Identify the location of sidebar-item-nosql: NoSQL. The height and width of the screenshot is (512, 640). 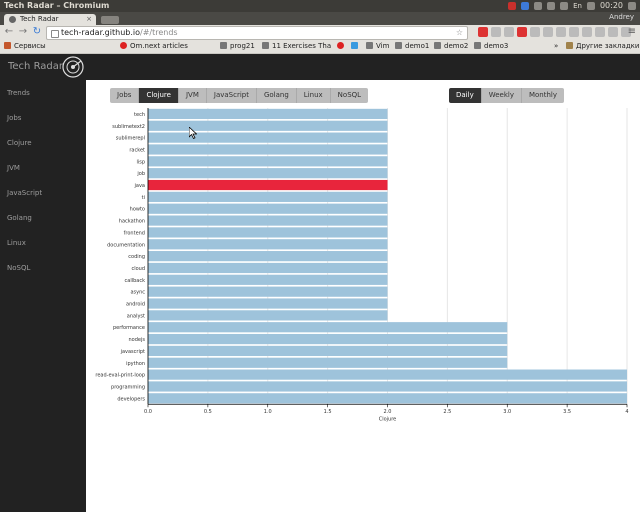
(19, 268).